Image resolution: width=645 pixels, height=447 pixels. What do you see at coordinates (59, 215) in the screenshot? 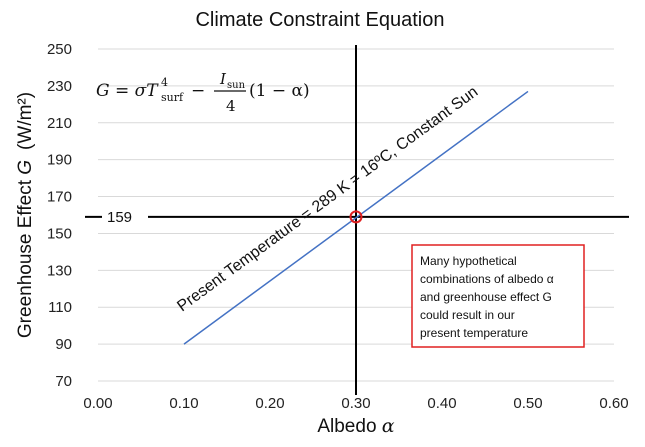
I see `y-tick-labels: 70 90 110 130 150 170 190 210 230 250` at bounding box center [59, 215].